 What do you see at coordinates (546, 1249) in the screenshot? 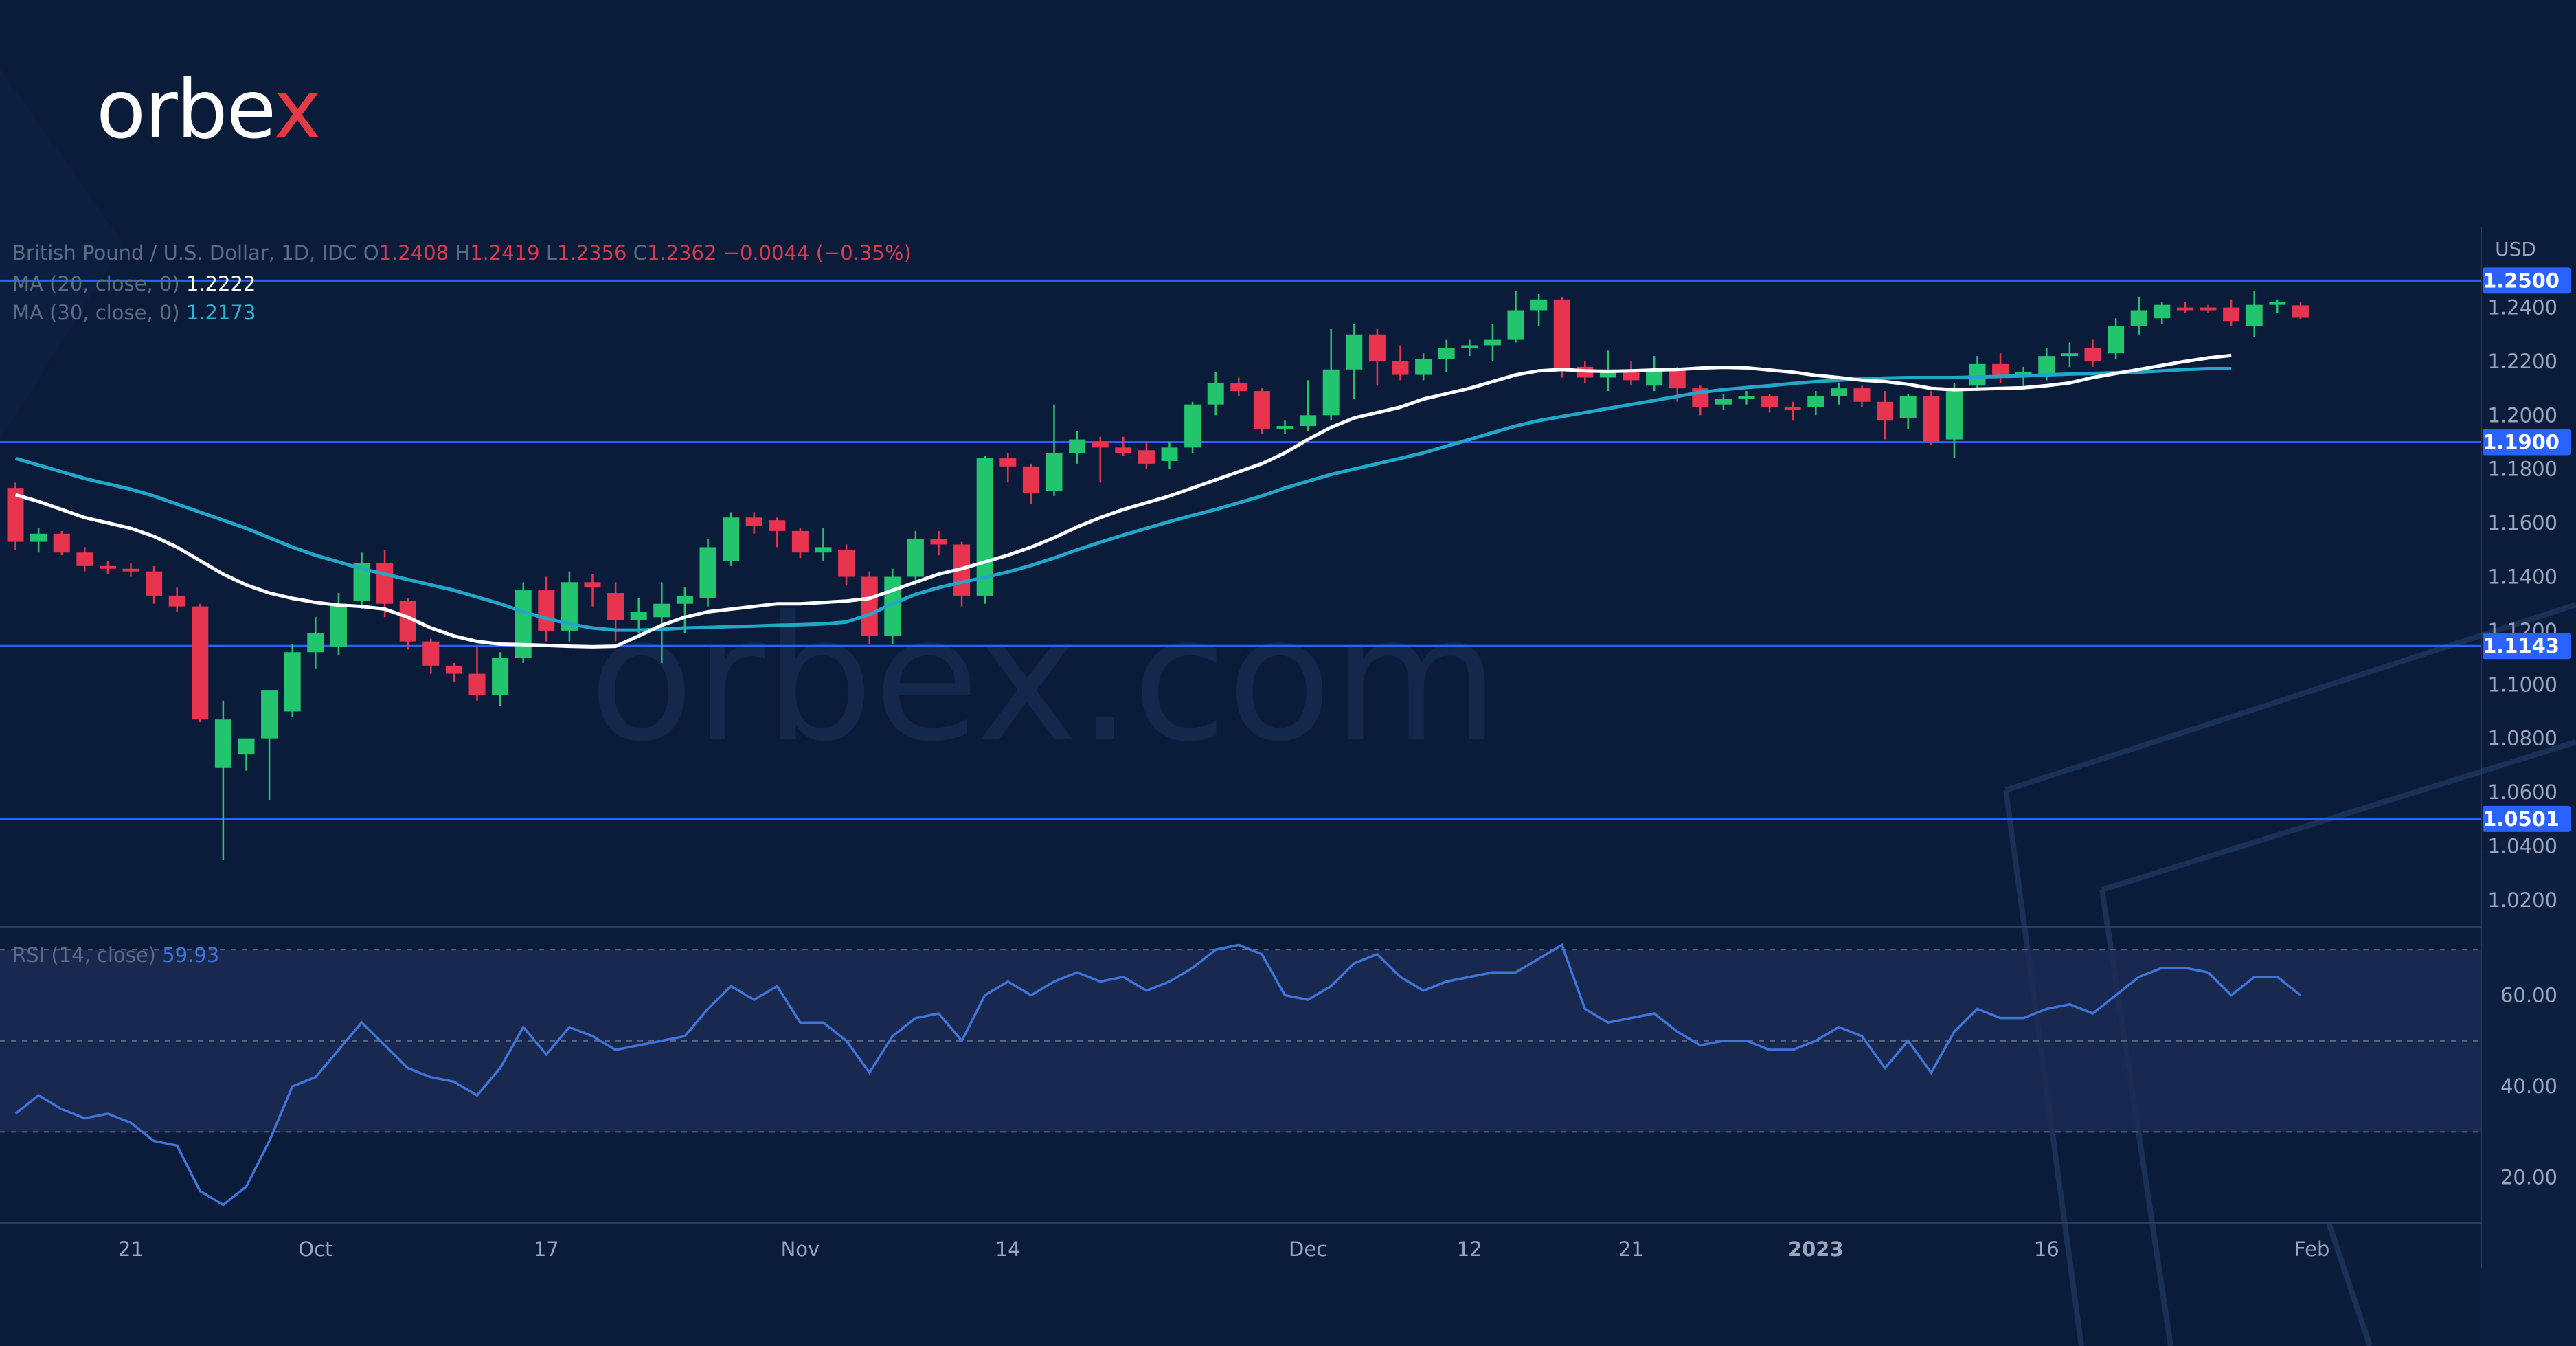
I see `x-tick-label: 17` at bounding box center [546, 1249].